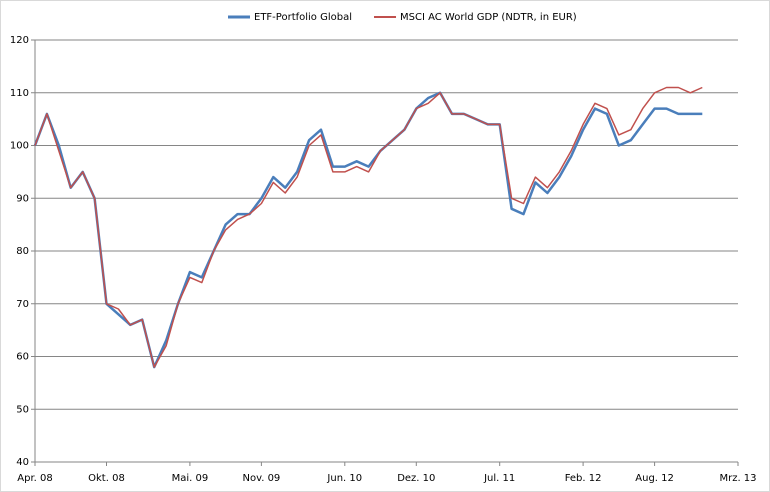 This screenshot has width=770, height=492. What do you see at coordinates (22, 462) in the screenshot?
I see `y-tick-label: 40` at bounding box center [22, 462].